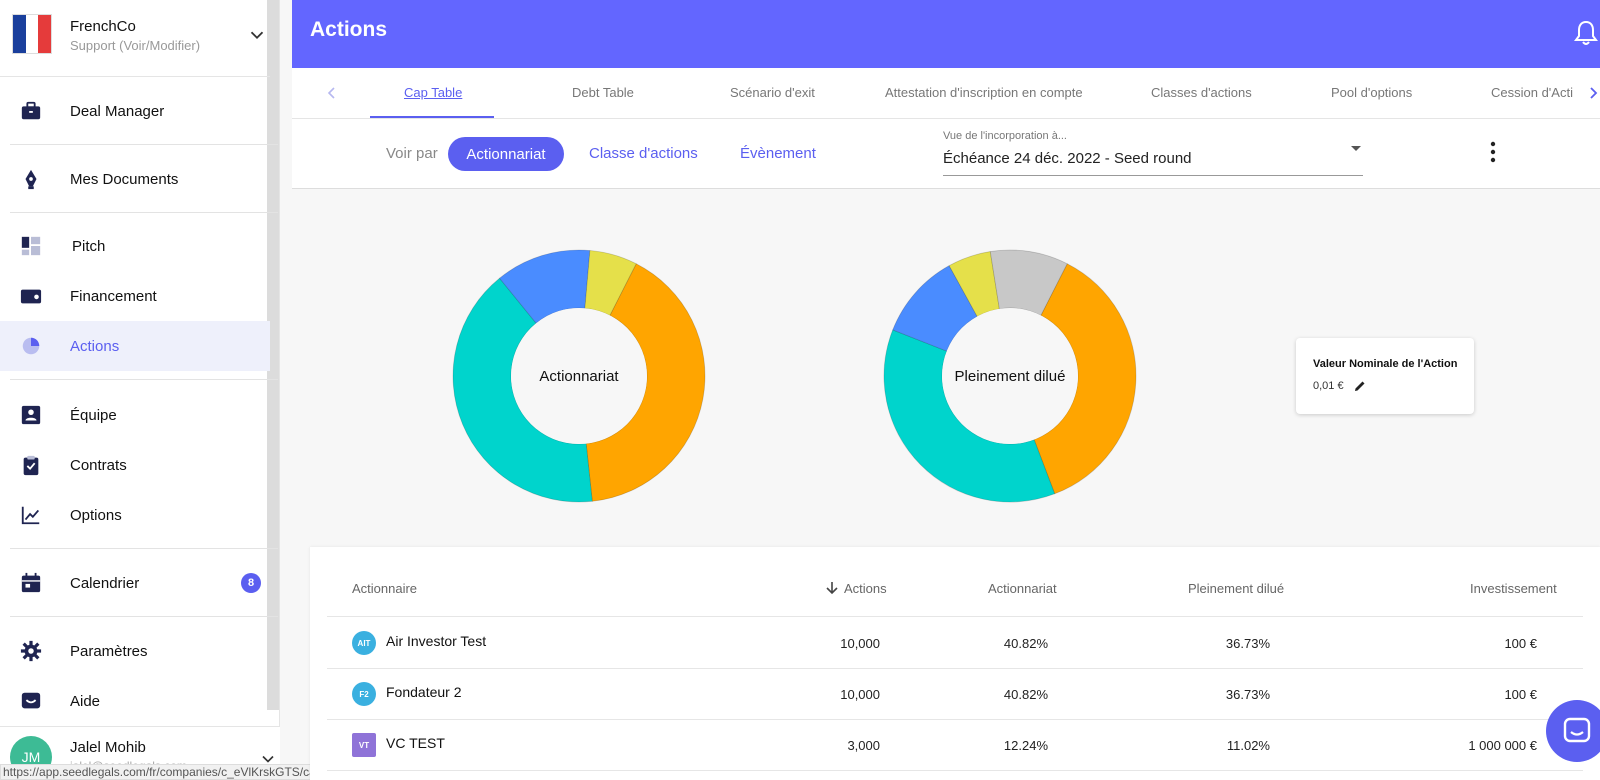 The height and width of the screenshot is (780, 1600). Describe the element at coordinates (98, 465) in the screenshot. I see `sidebar-item-label: Contrats` at that location.